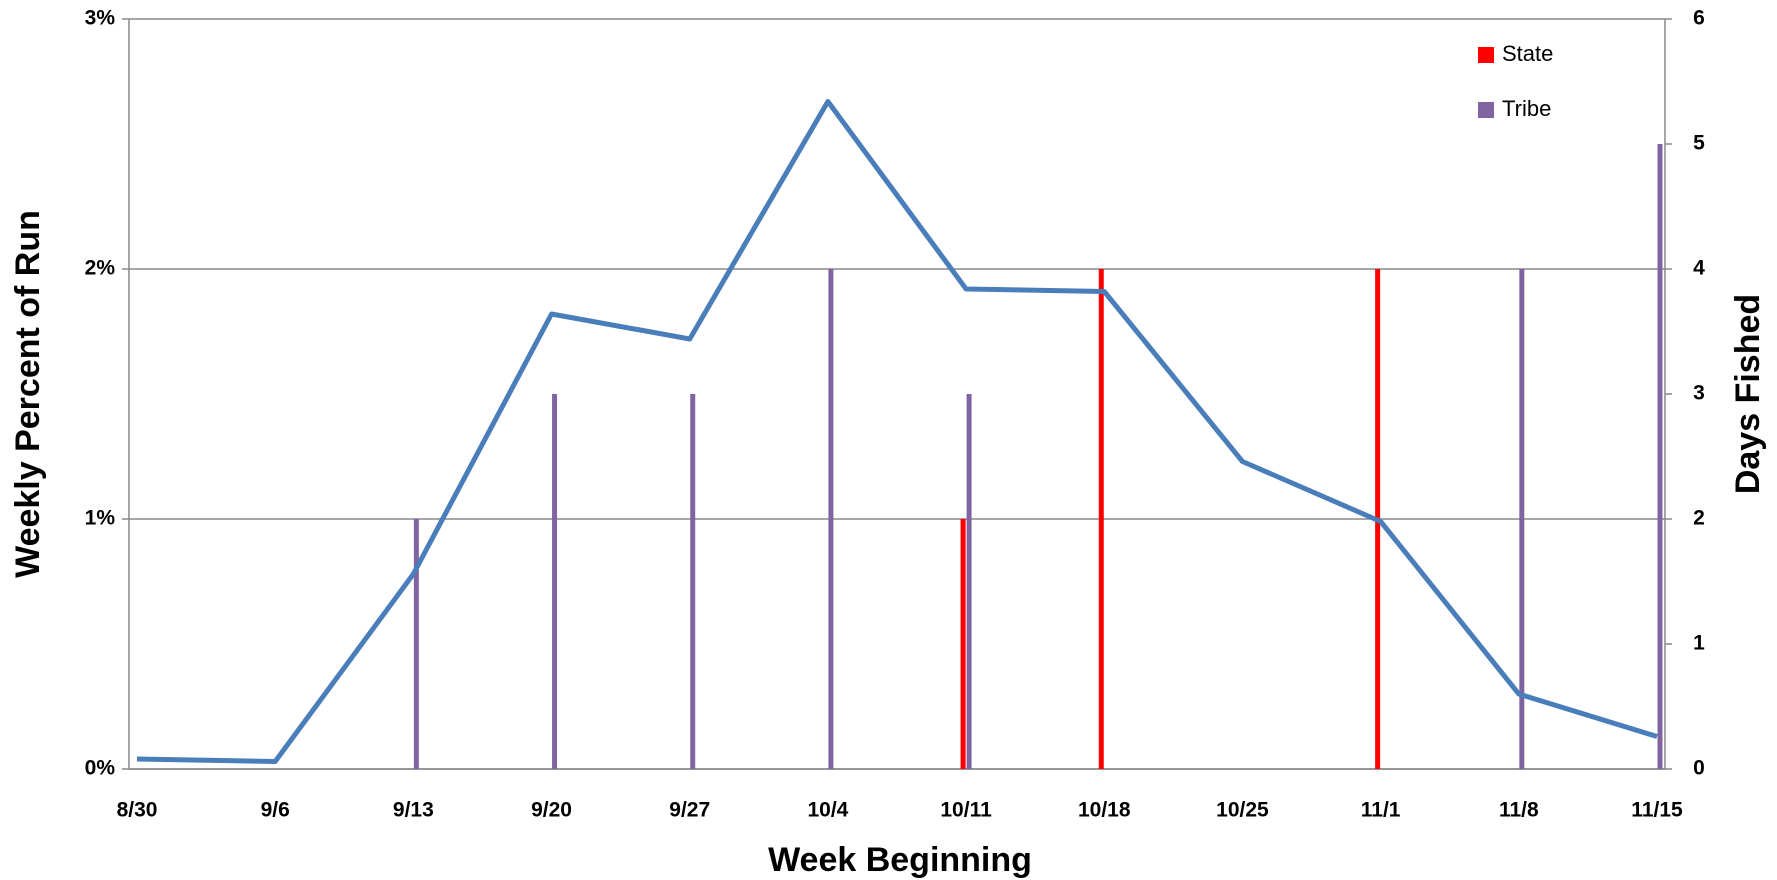  I want to click on x-tick-label: 11/15, so click(1657, 810).